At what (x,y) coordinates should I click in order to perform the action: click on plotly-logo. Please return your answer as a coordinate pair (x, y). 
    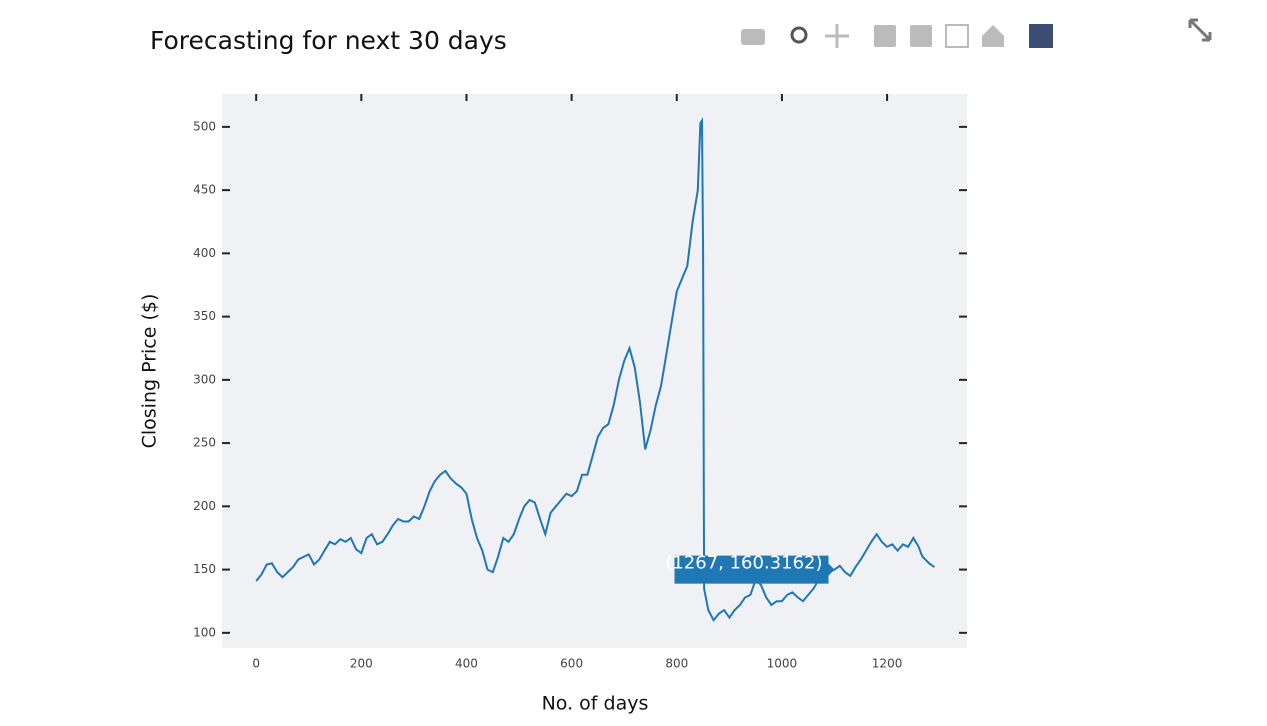
    Looking at the image, I should click on (1041, 36).